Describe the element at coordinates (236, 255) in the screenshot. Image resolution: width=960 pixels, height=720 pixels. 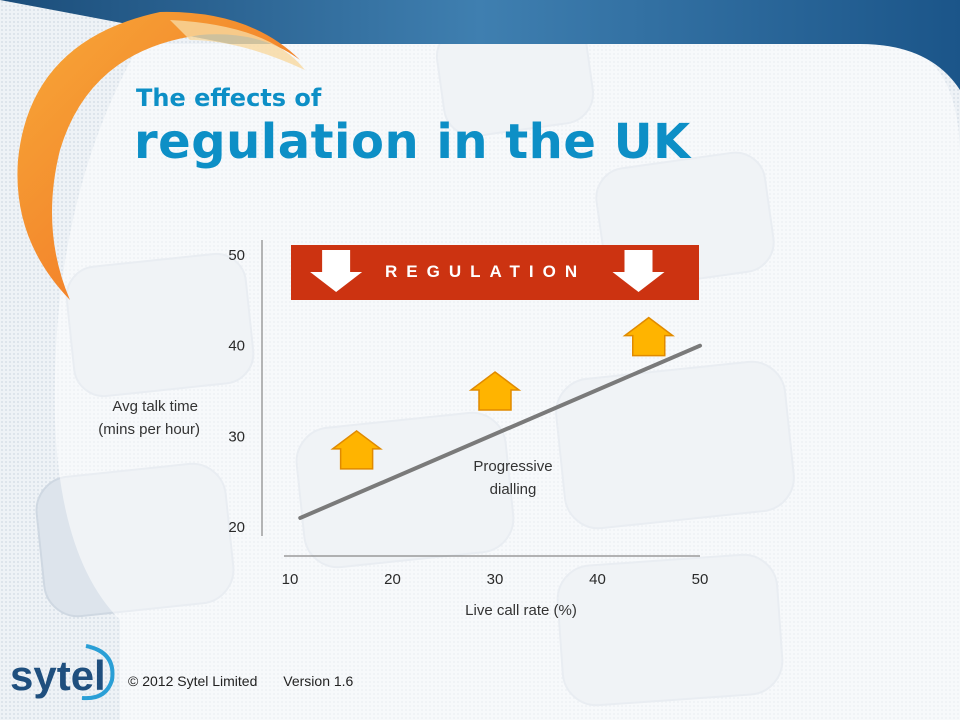
I see `y-tick-label: 50` at that location.